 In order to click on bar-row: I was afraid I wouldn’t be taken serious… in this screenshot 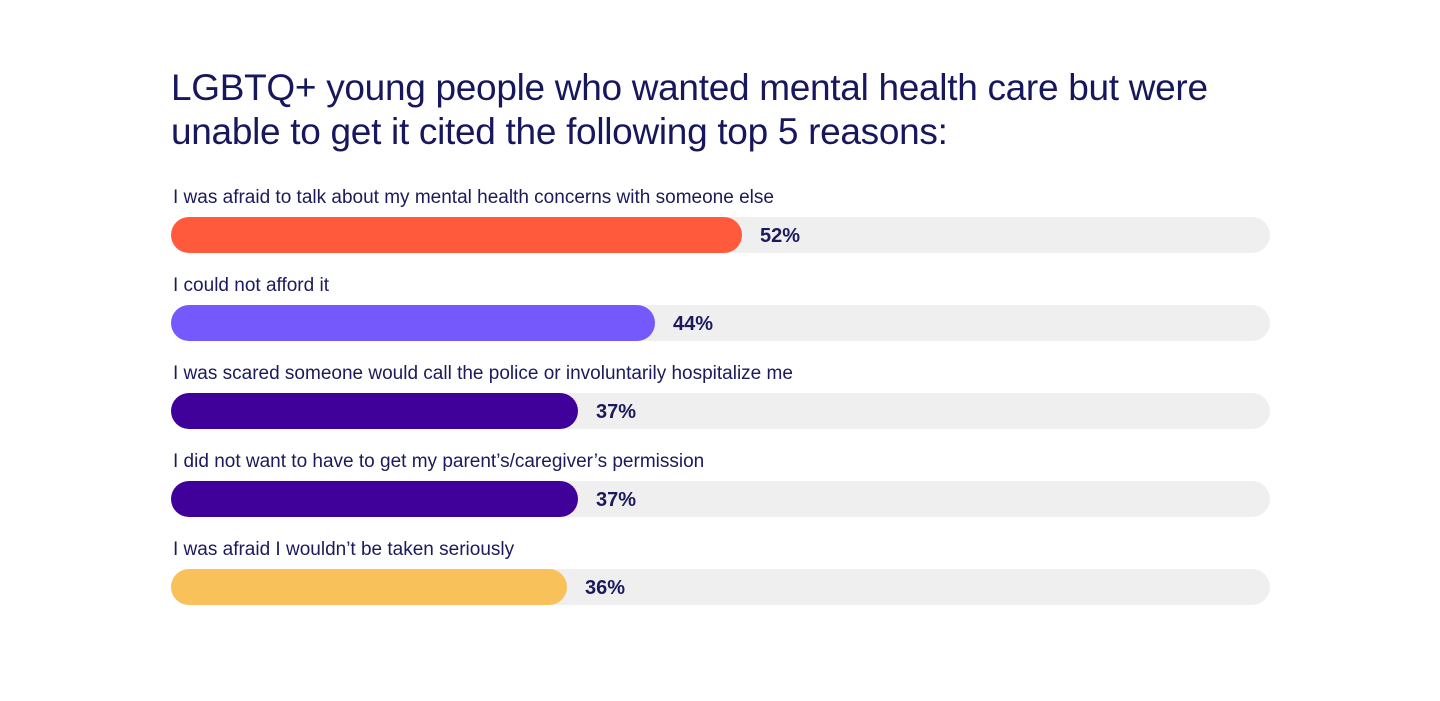, I will do `click(720, 583)`.